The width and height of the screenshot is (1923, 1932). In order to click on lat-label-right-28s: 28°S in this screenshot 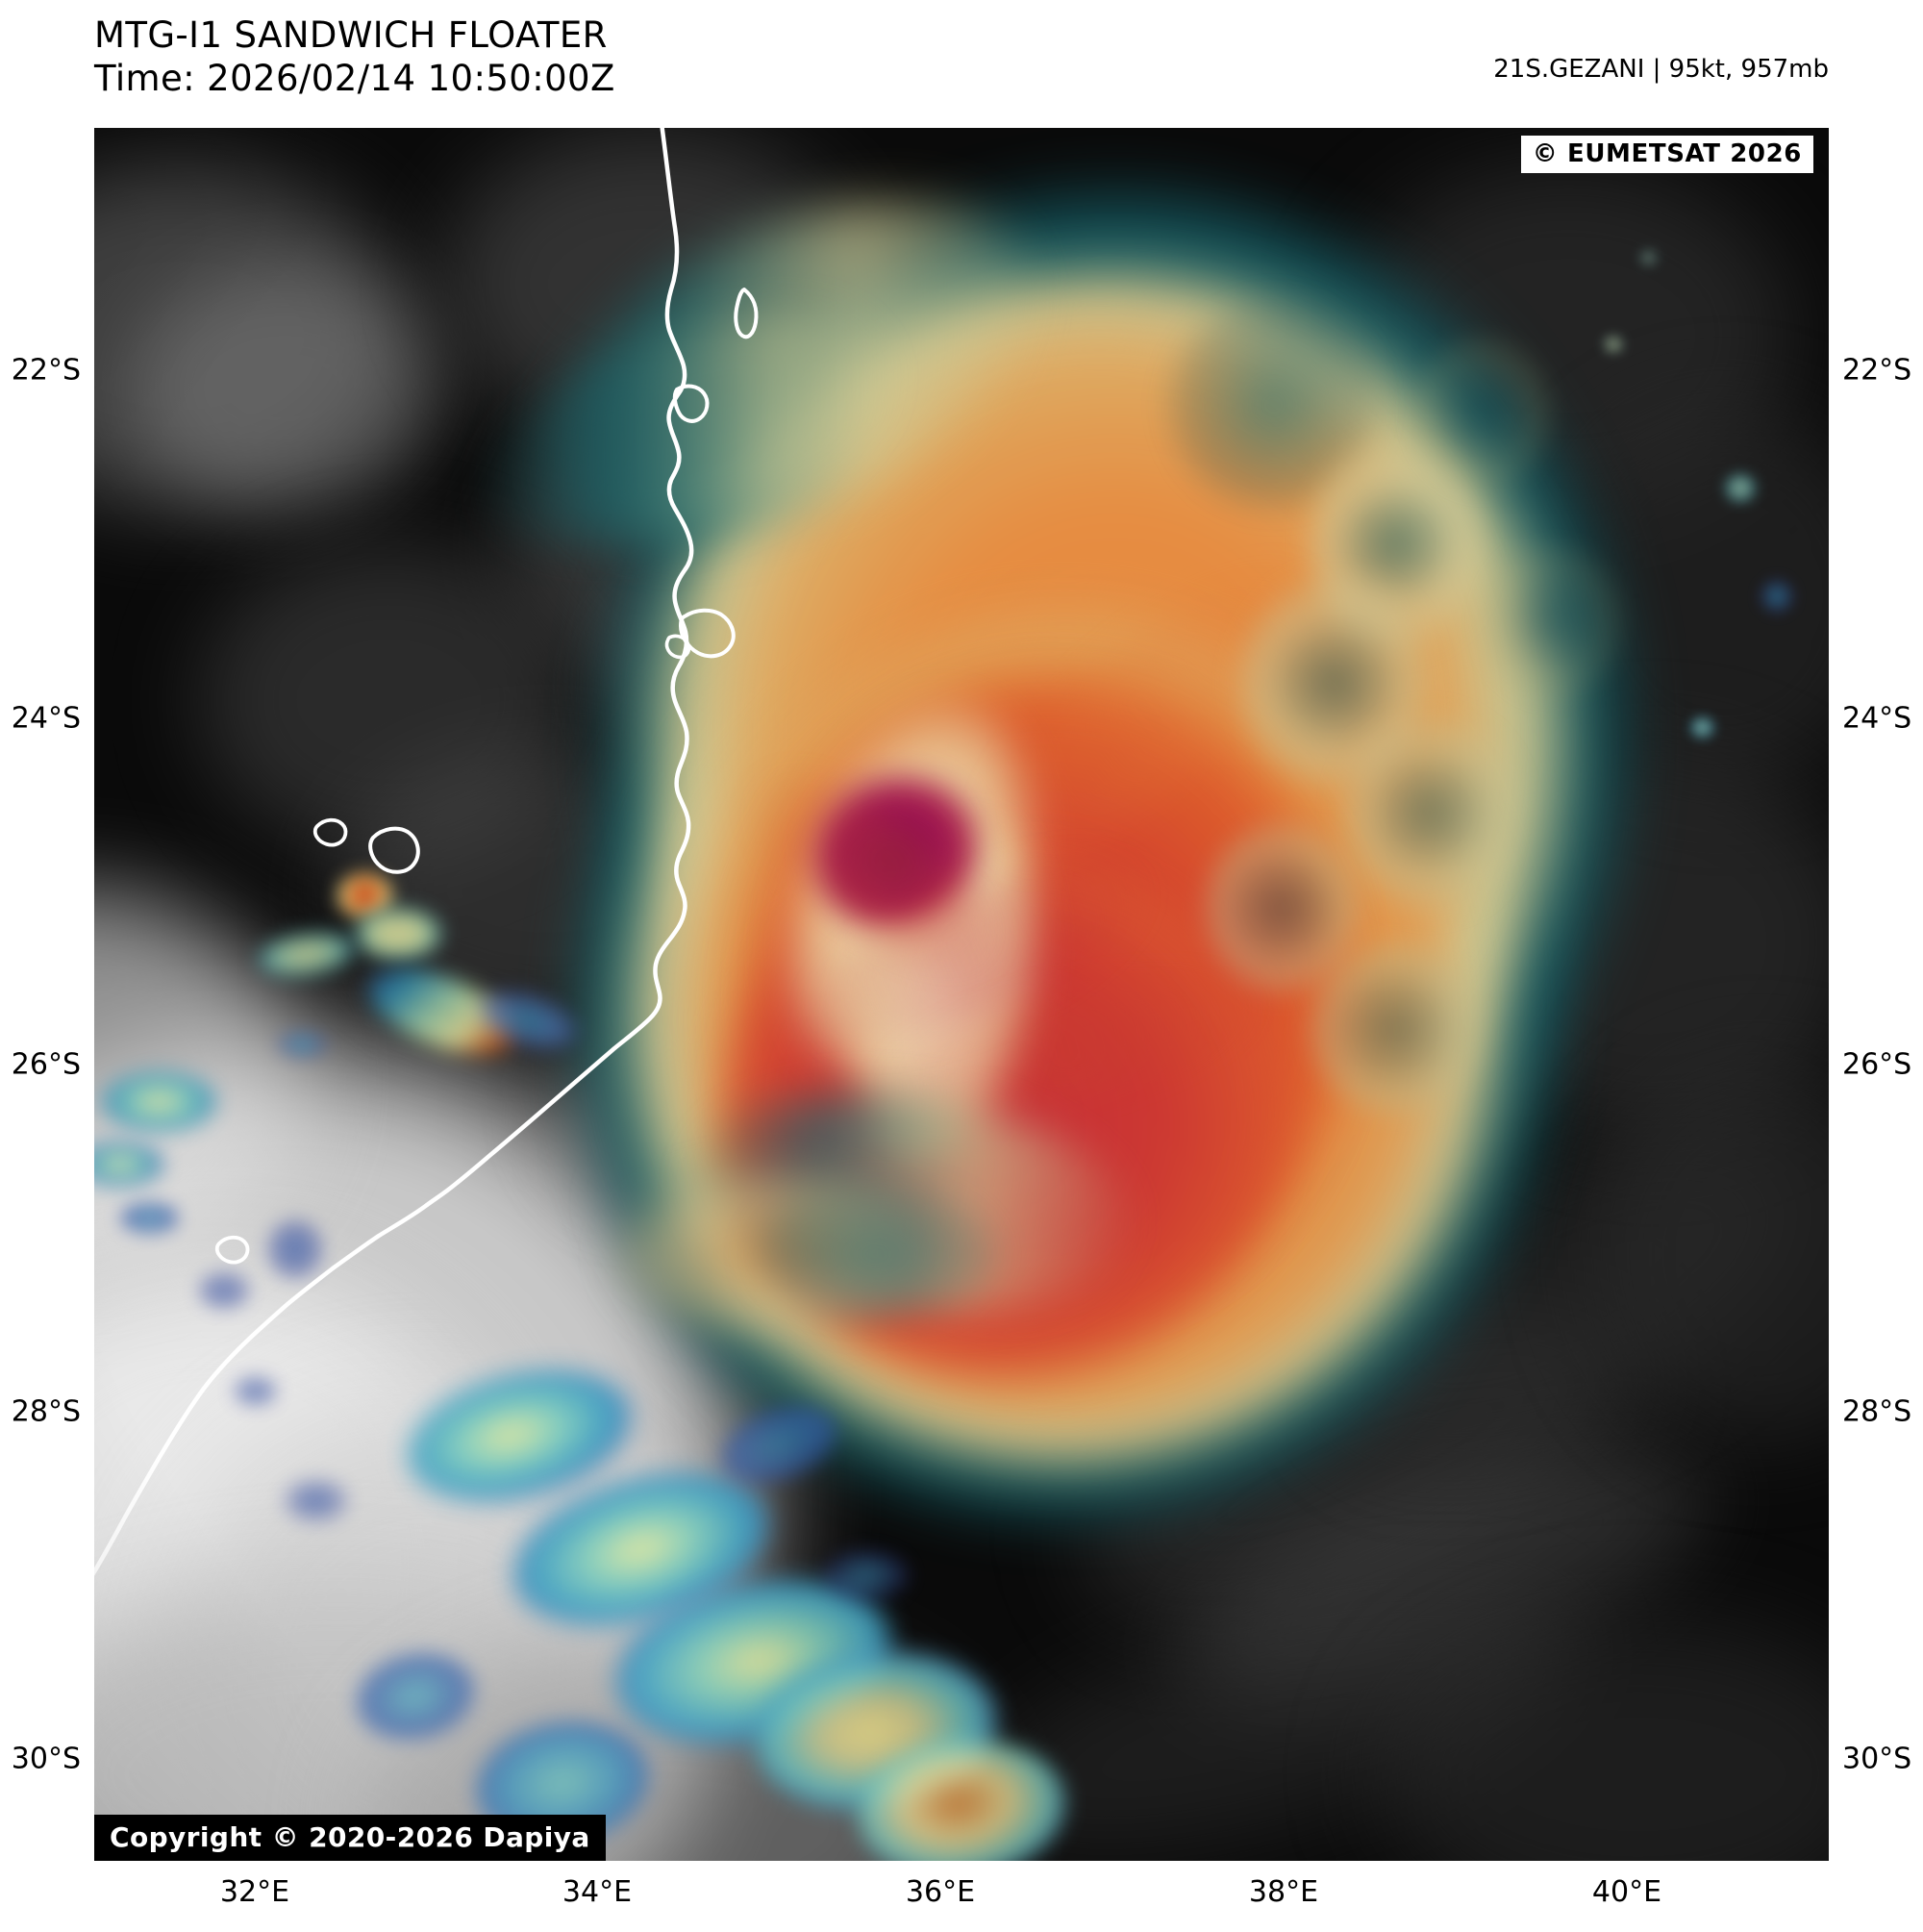, I will do `click(1877, 1411)`.